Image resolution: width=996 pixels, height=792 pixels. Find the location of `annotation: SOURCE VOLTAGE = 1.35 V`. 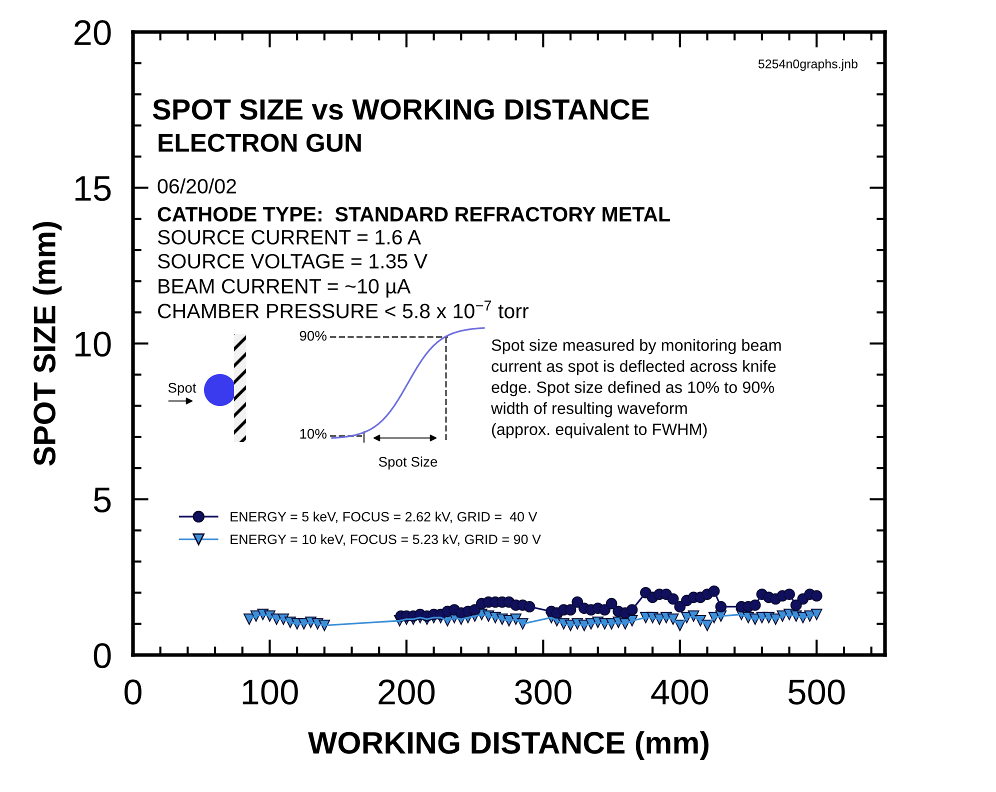

annotation: SOURCE VOLTAGE = 1.35 V is located at coordinates (293, 261).